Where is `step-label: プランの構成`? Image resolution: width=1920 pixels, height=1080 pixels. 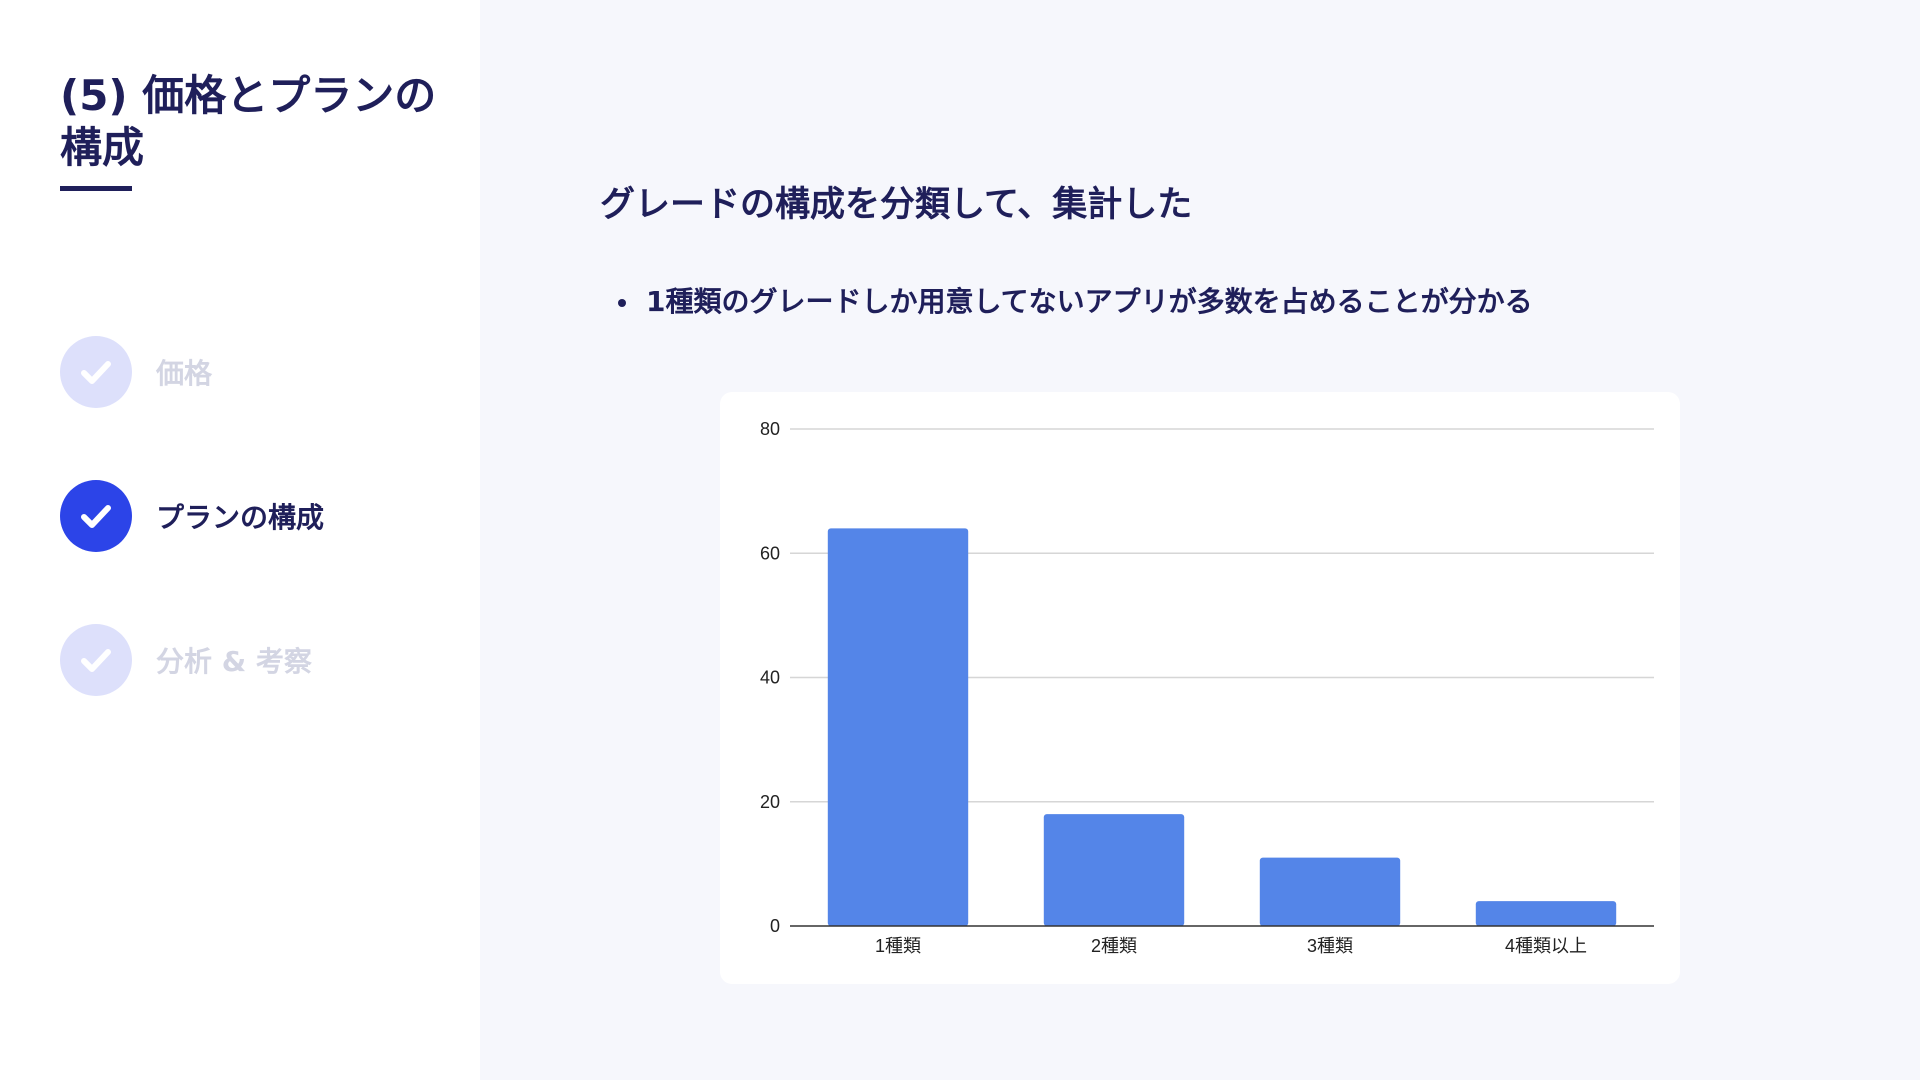
step-label: プランの構成 is located at coordinates (240, 517).